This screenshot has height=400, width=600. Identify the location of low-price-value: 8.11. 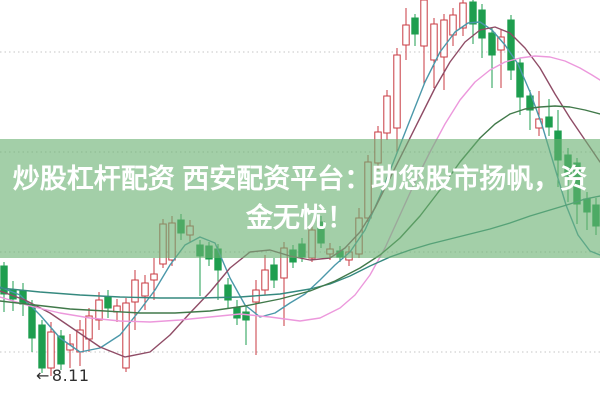
(70, 375).